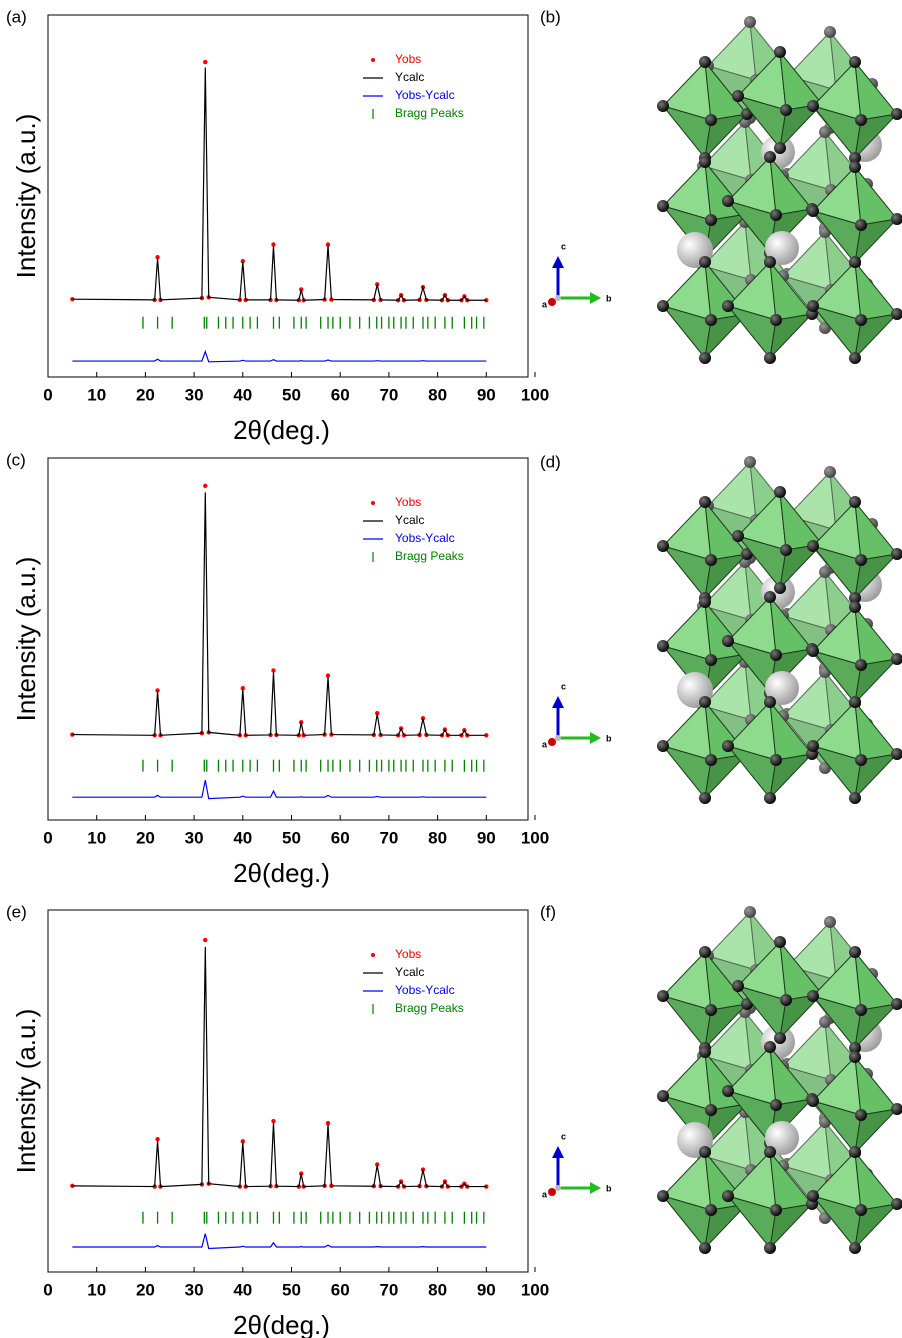 This screenshot has height=1338, width=902. Describe the element at coordinates (96, 837) in the screenshot. I see `x-tick-label: 10` at that location.